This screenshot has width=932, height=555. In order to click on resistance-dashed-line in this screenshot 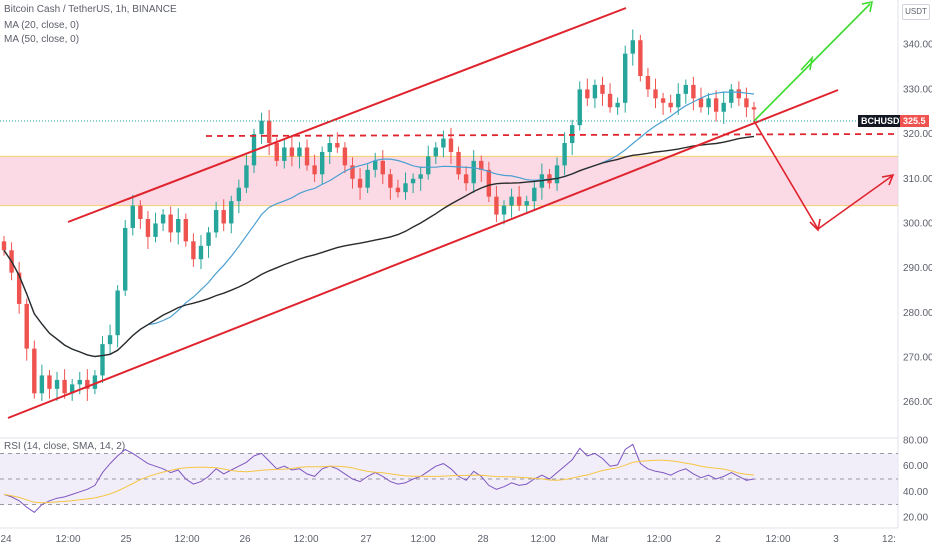, I will do `click(552, 135)`.